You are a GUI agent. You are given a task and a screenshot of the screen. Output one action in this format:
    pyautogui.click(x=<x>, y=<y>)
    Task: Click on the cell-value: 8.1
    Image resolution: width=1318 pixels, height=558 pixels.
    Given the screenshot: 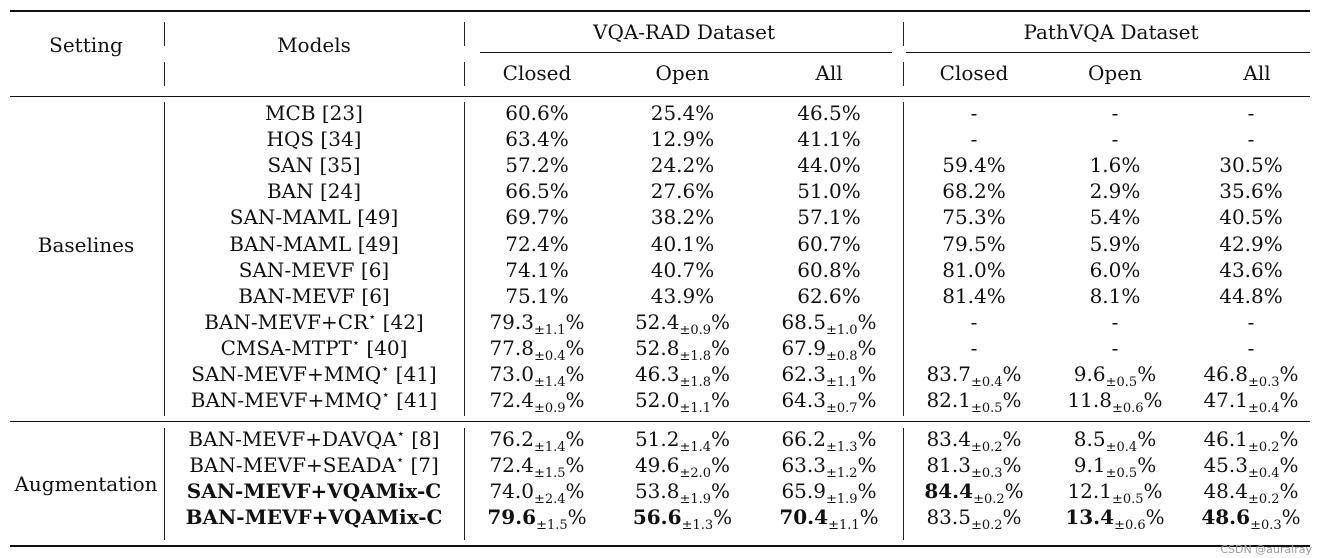 What is the action you would take?
    pyautogui.click(x=1105, y=295)
    